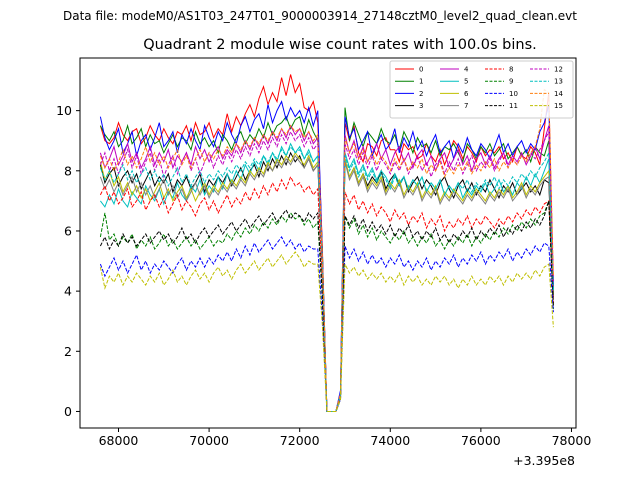 This screenshot has height=480, width=640. What do you see at coordinates (466, 82) in the screenshot?
I see `legend-label-5: 5` at bounding box center [466, 82].